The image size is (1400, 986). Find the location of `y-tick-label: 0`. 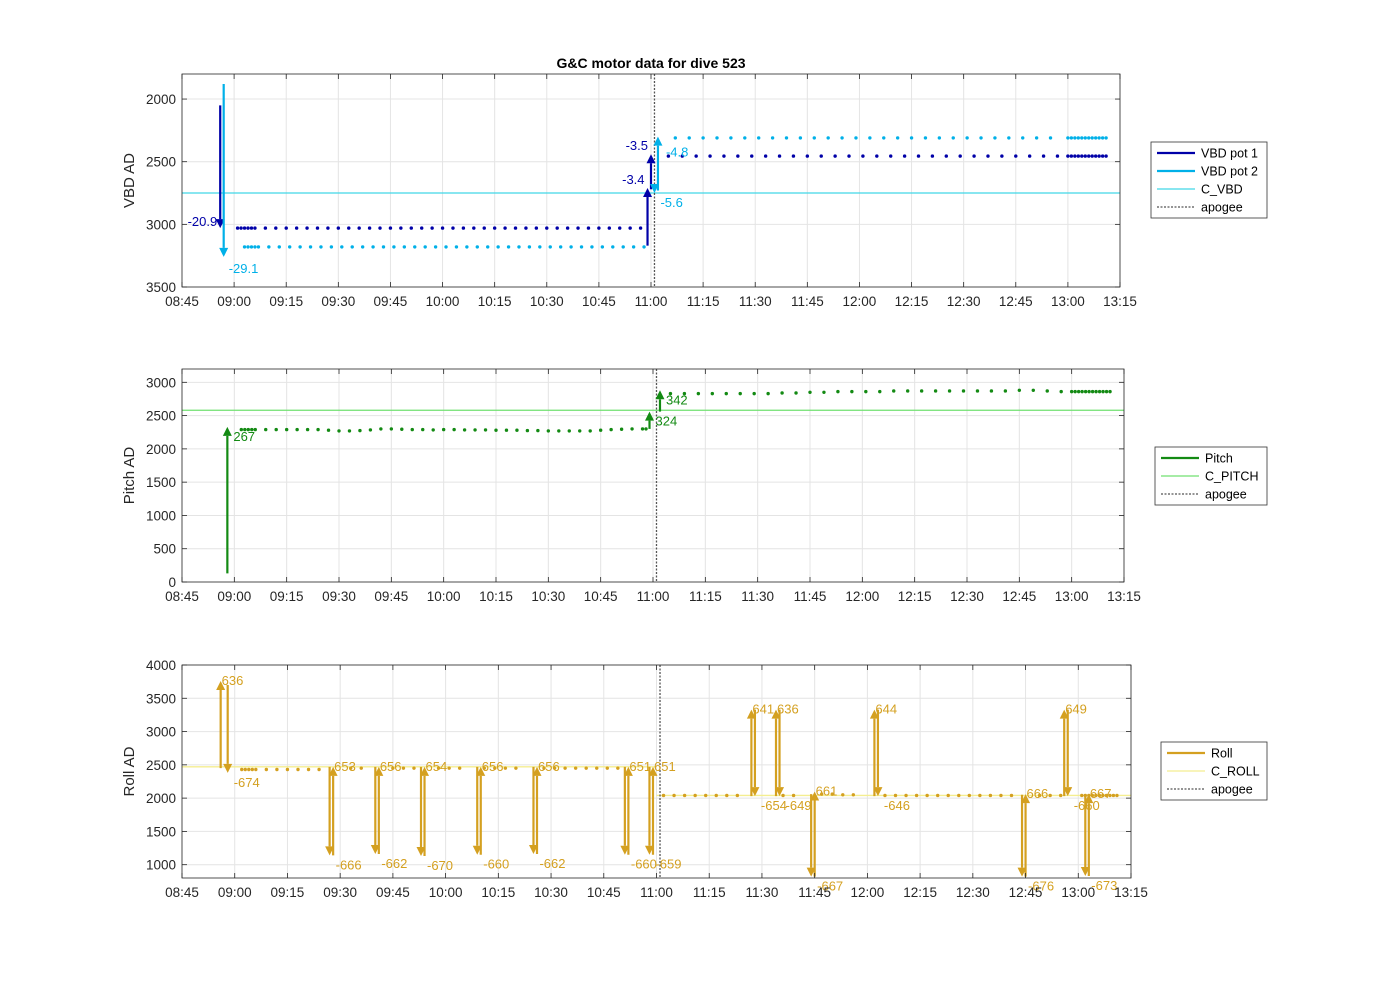

y-tick-label: 0 is located at coordinates (172, 582).